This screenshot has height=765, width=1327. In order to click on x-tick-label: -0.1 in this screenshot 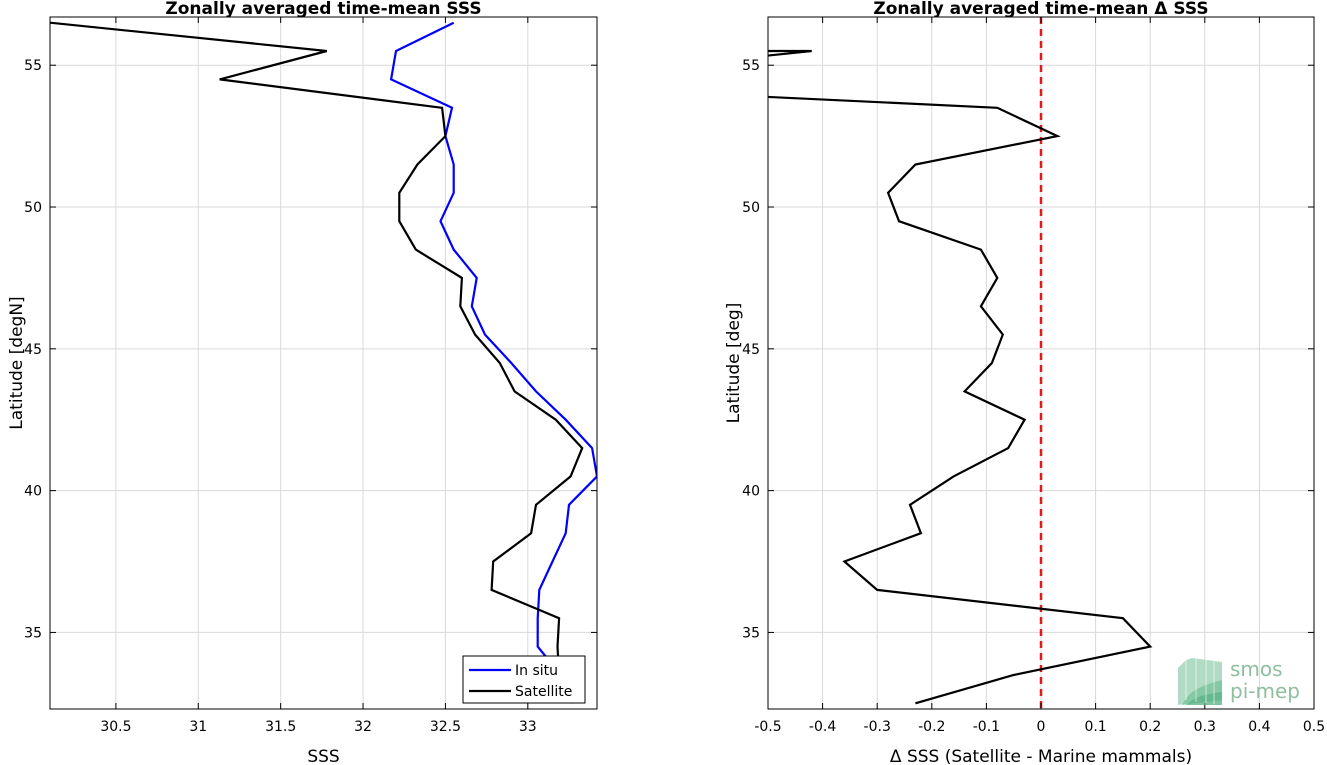, I will do `click(986, 727)`.